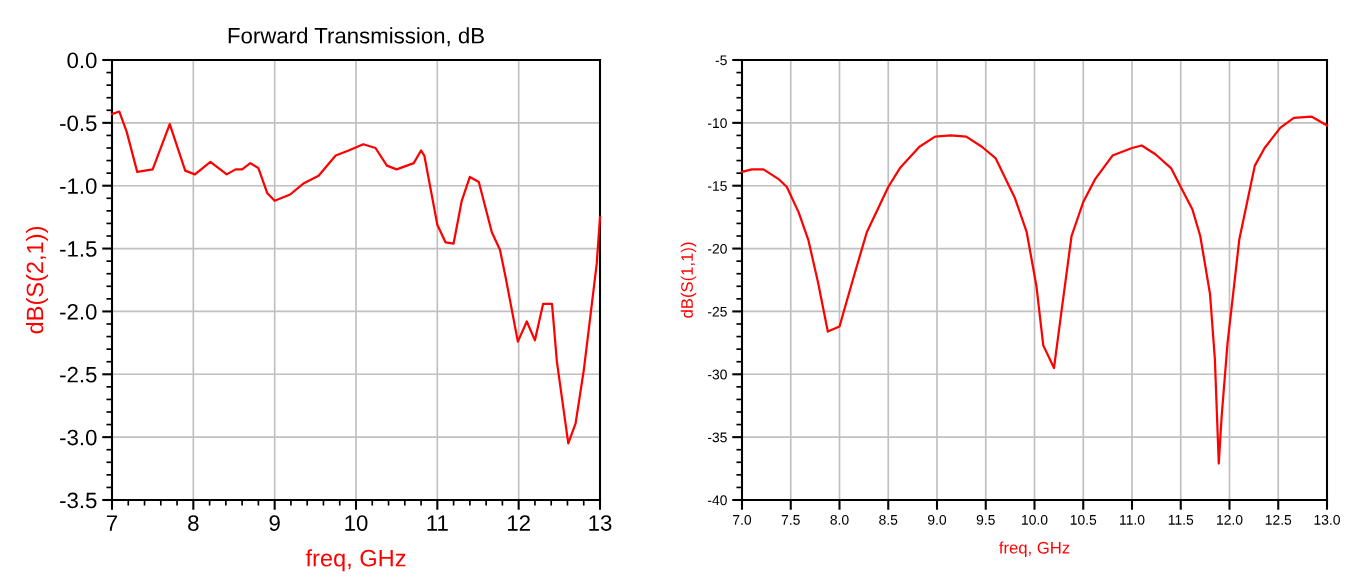  What do you see at coordinates (78, 123) in the screenshot?
I see `y-tick-label: -0.5` at bounding box center [78, 123].